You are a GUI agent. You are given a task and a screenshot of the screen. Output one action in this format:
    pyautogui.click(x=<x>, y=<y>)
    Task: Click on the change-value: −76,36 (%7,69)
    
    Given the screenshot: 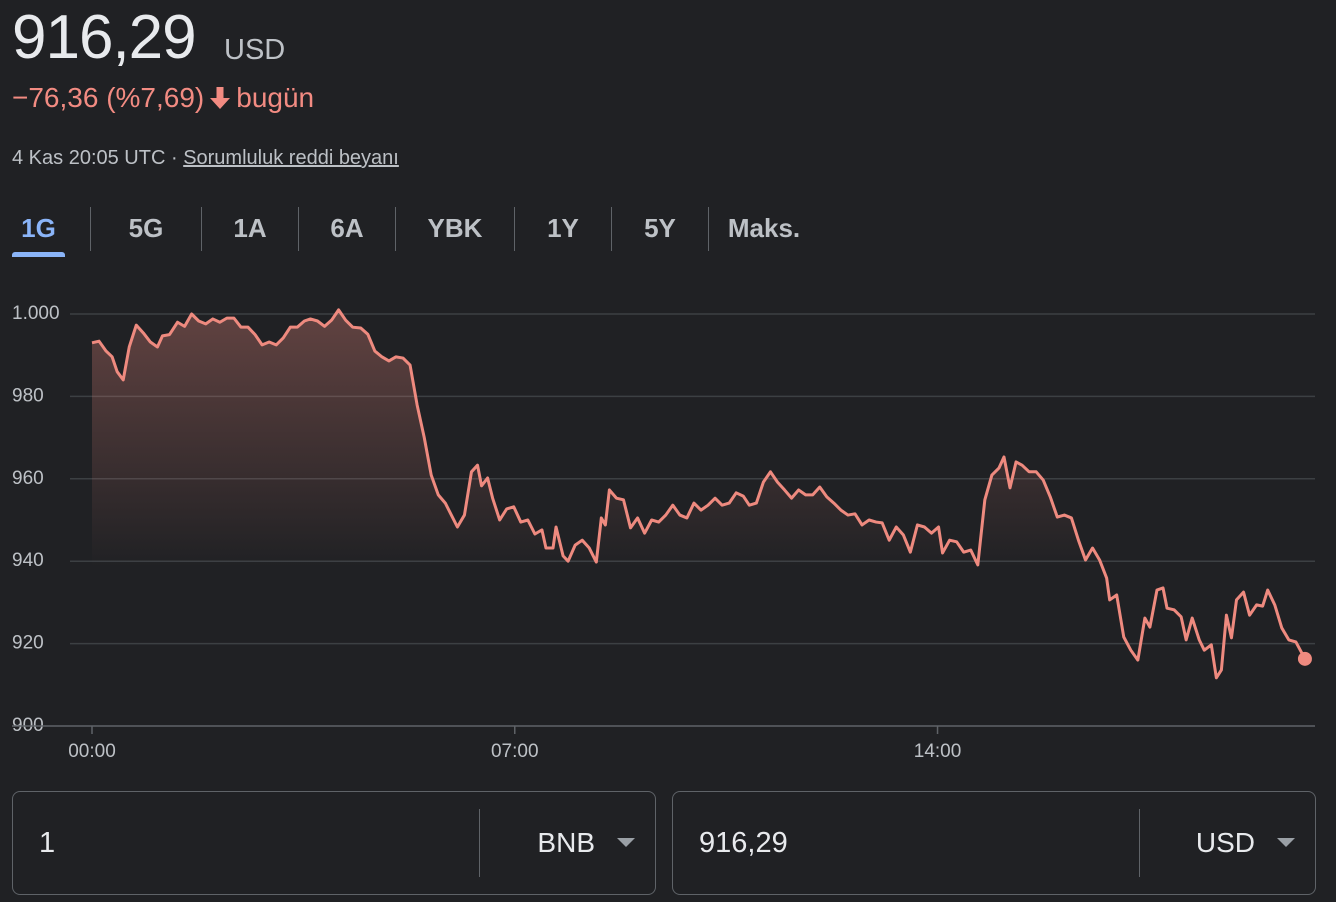 What is the action you would take?
    pyautogui.click(x=108, y=97)
    